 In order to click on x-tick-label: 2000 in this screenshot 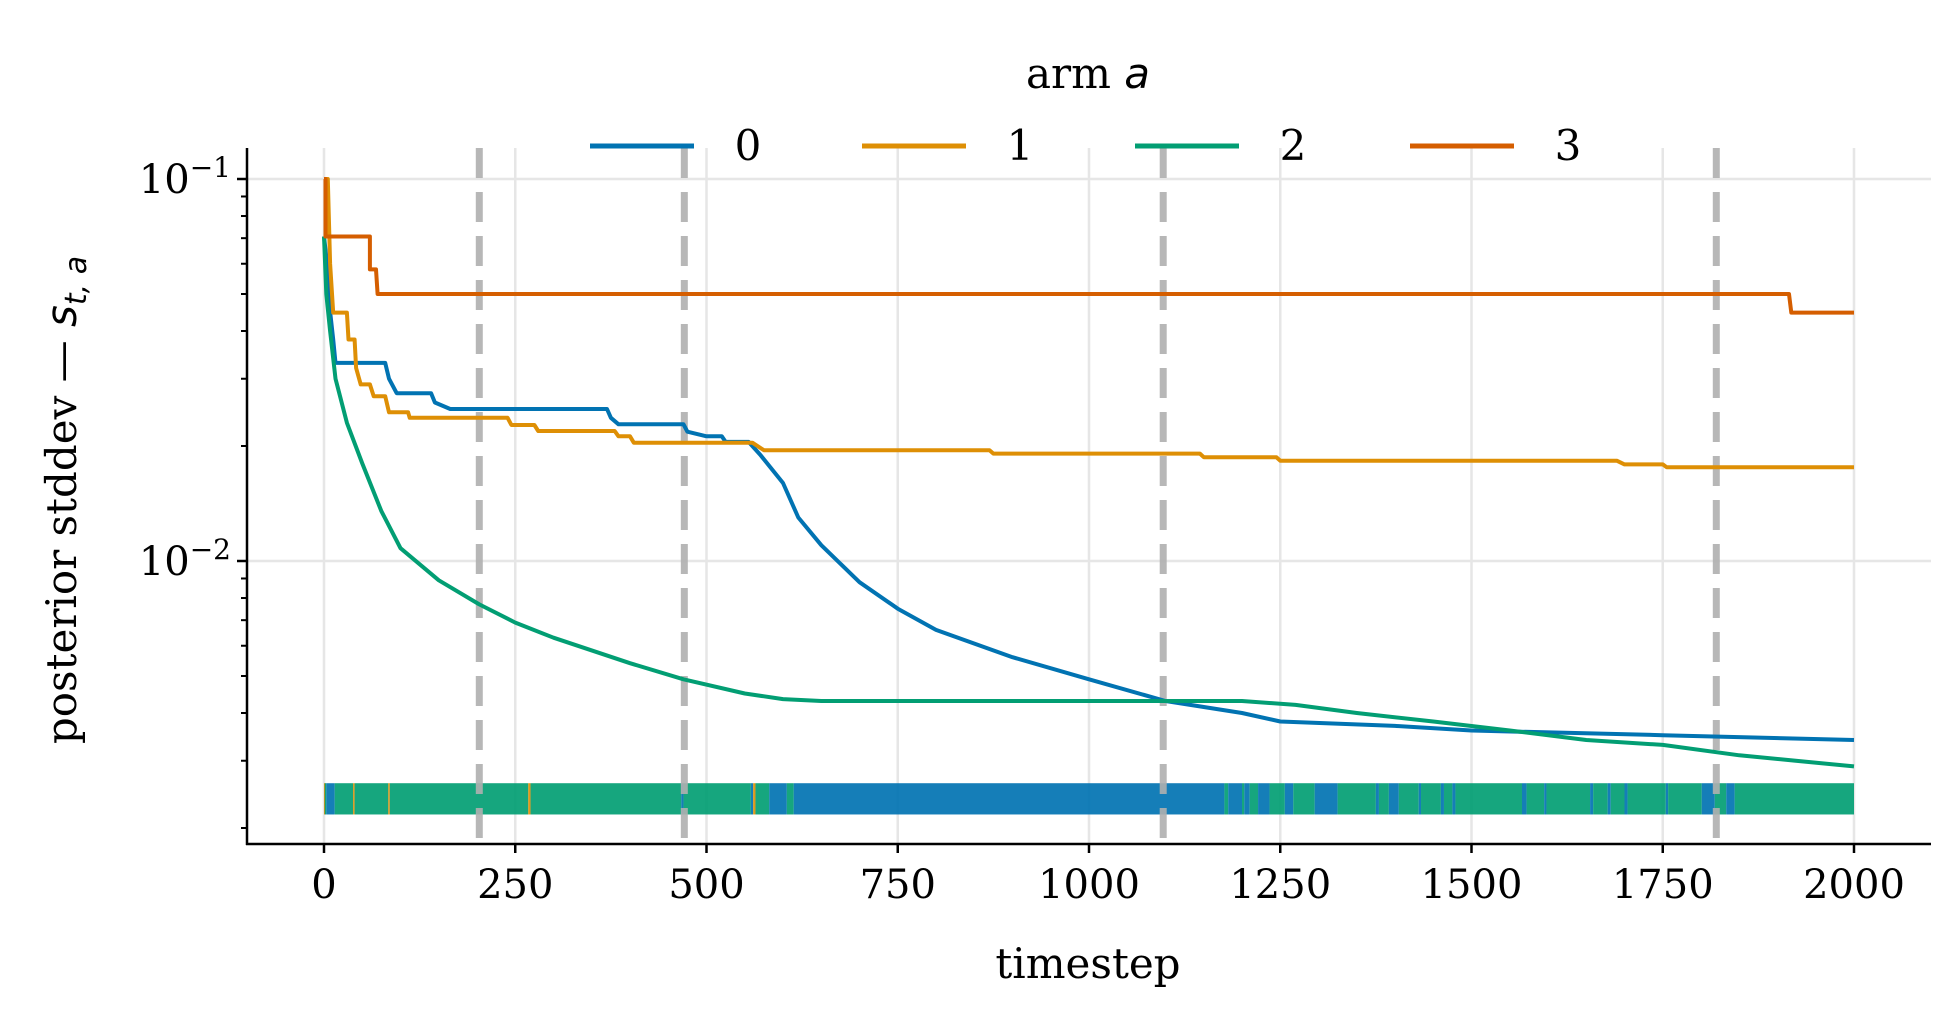, I will do `click(1854, 885)`.